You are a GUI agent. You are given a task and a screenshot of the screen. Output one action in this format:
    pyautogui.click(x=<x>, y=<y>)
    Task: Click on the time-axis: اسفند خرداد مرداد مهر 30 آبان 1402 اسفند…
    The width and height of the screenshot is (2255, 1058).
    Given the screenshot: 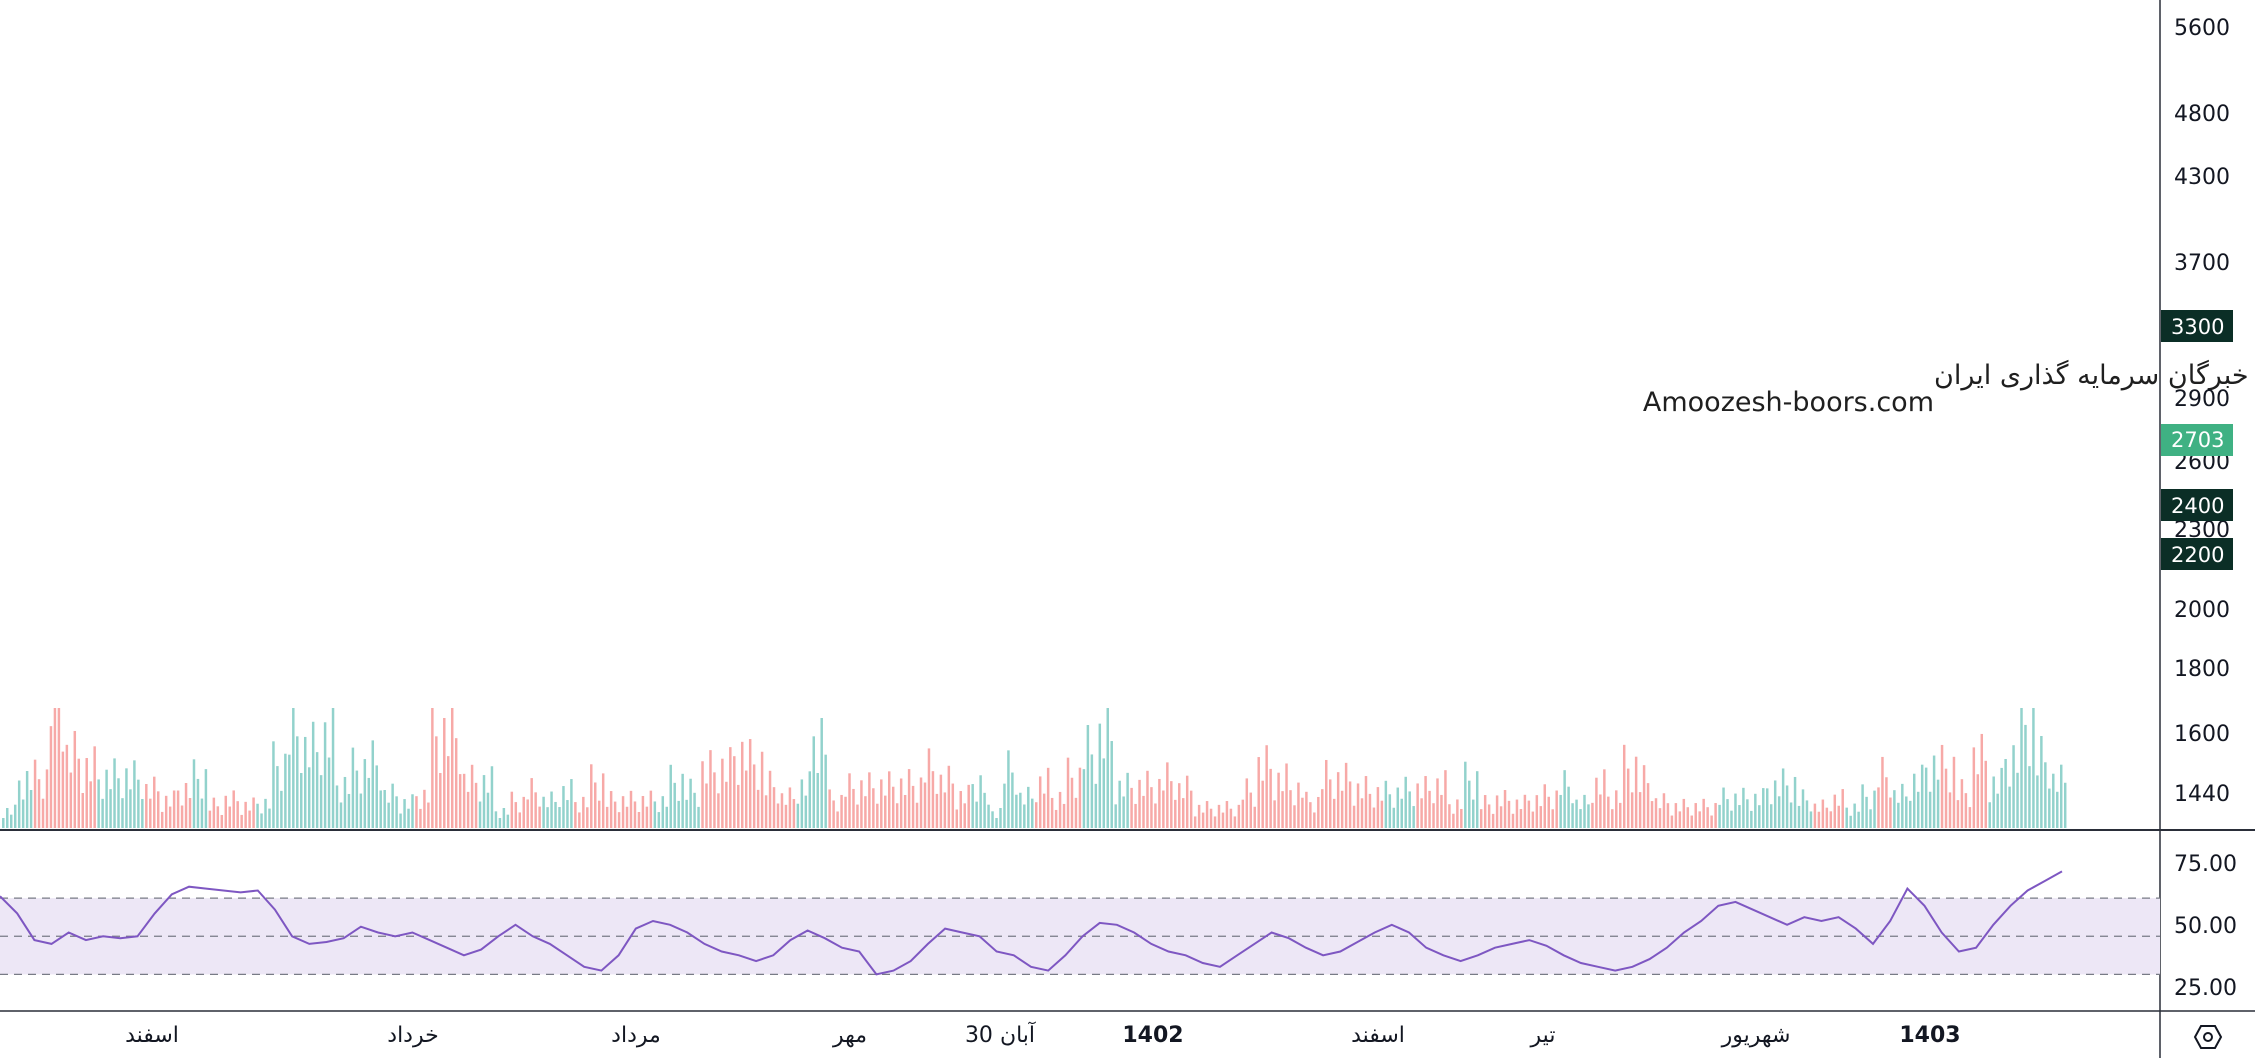 What is the action you would take?
    pyautogui.click(x=1043, y=1034)
    